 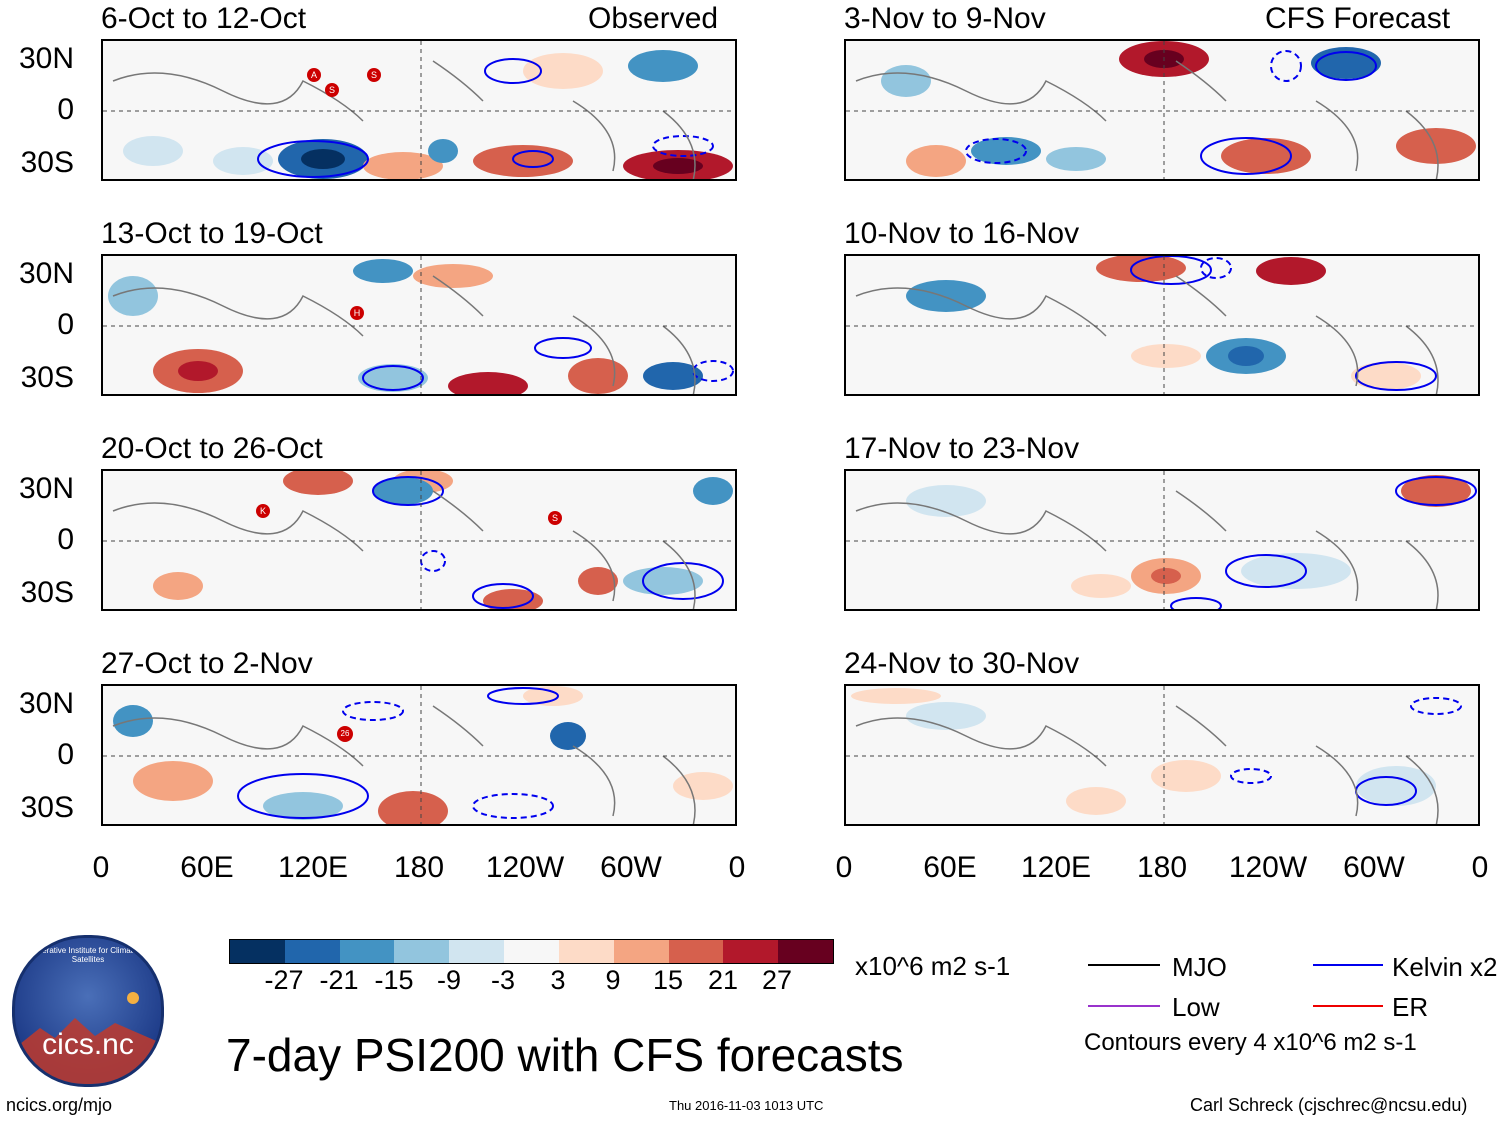 What do you see at coordinates (339, 980) in the screenshot?
I see `colorbar-label: -21` at bounding box center [339, 980].